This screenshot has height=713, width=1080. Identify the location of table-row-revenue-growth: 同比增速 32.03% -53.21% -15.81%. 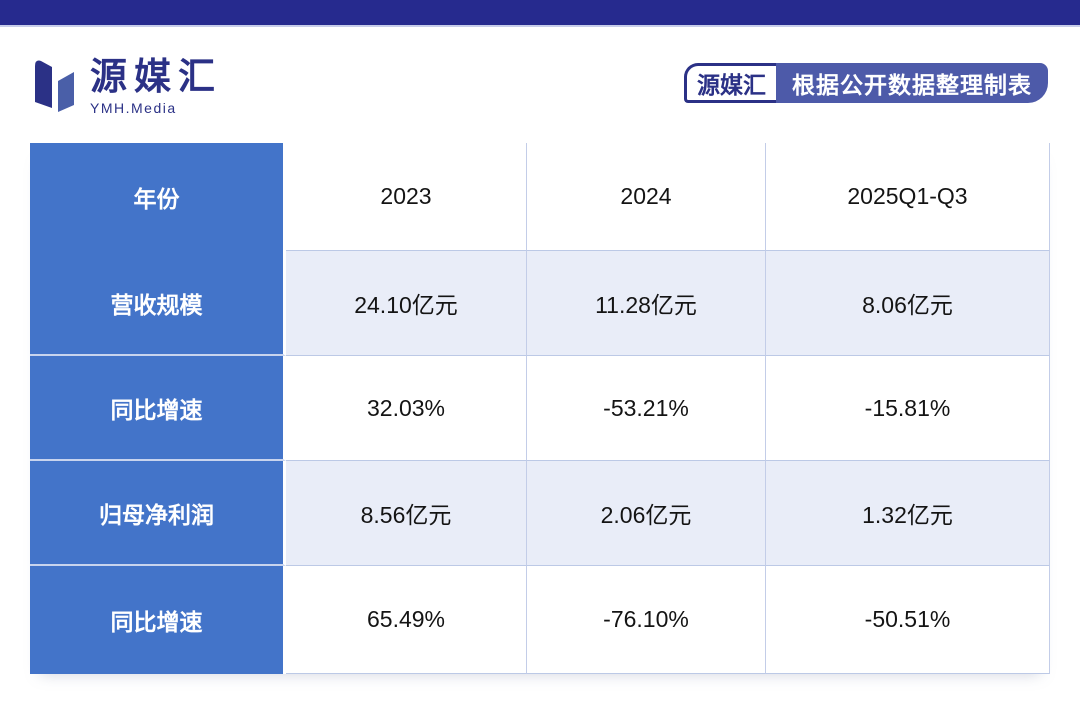
(540, 408).